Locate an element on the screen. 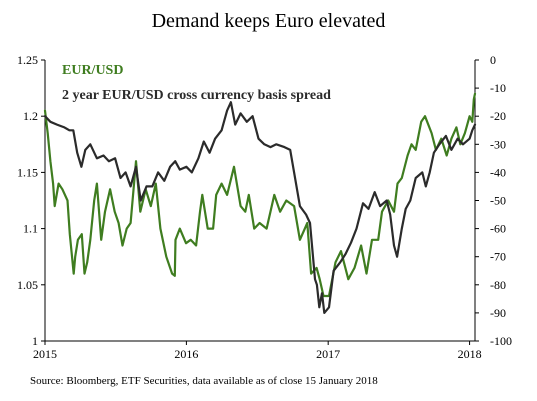 This screenshot has height=401, width=537. right-tick-label: 0 is located at coordinates (493, 60).